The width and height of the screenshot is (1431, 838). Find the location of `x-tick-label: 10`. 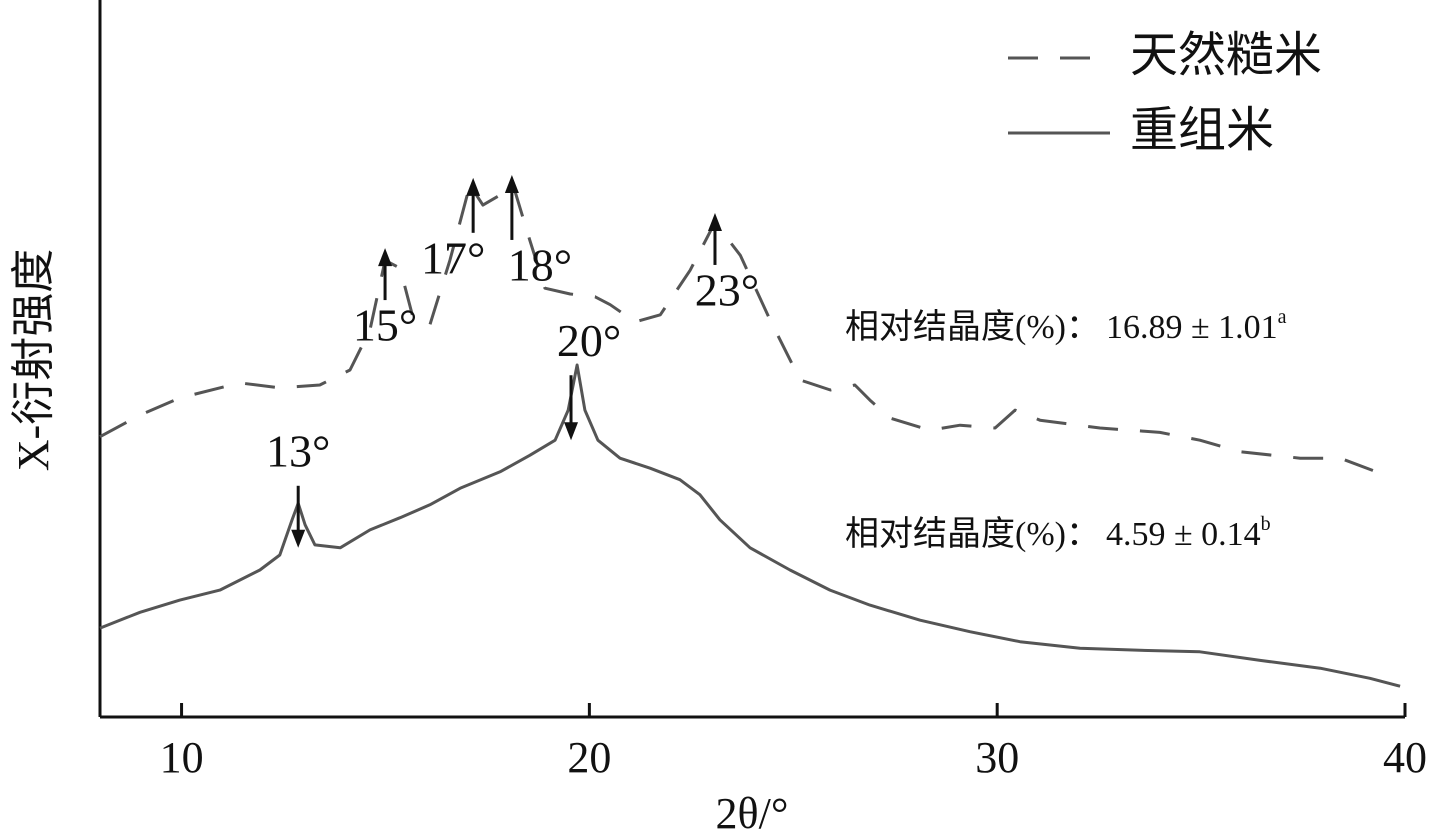

x-tick-label: 10 is located at coordinates (182, 757).